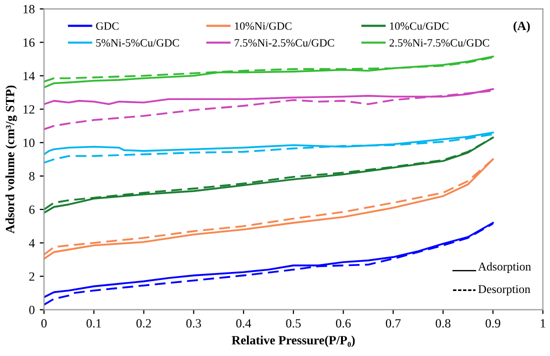  Describe the element at coordinates (29, 143) in the screenshot. I see `y-tick-label: 10` at that location.